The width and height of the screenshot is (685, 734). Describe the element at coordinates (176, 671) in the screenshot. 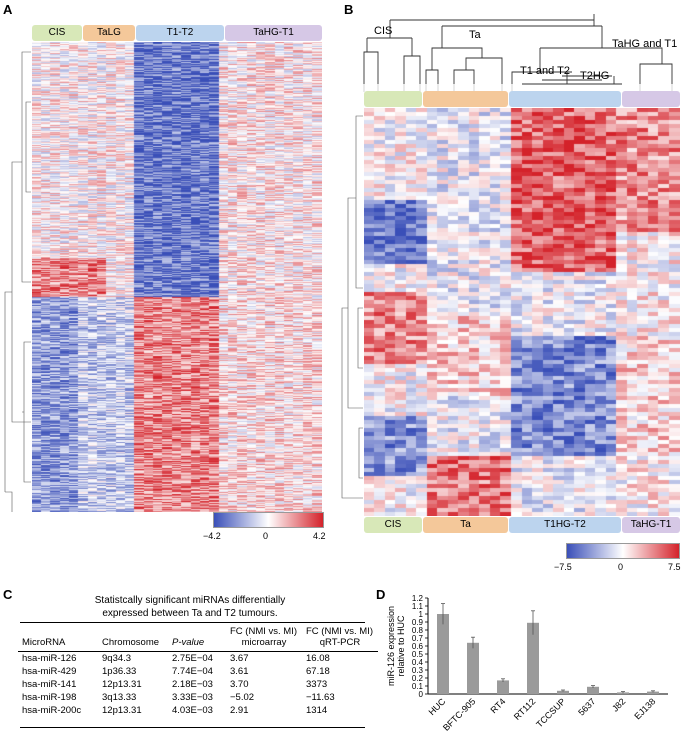

I see `table-row: hsa-miR-429 1p36.33 7.74E−04 3.61 67.18` at that location.